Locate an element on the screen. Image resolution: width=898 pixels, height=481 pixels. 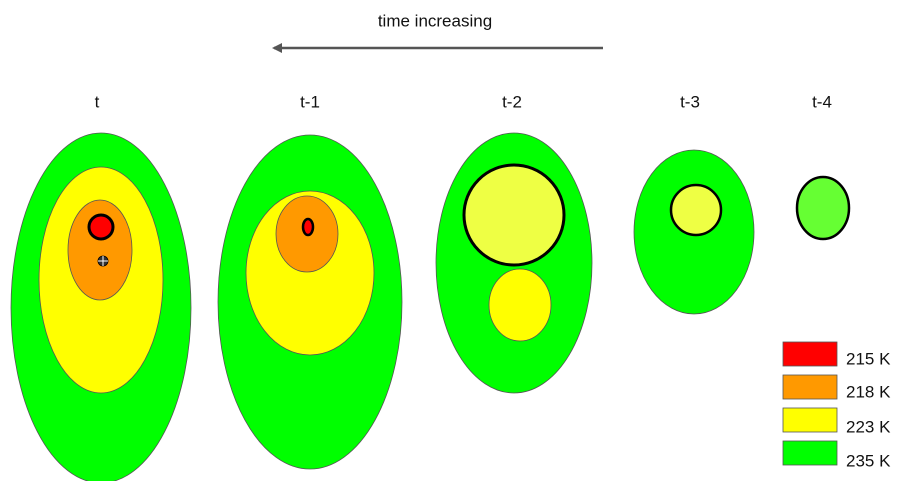
legend-label: 223 K is located at coordinates (868, 426).